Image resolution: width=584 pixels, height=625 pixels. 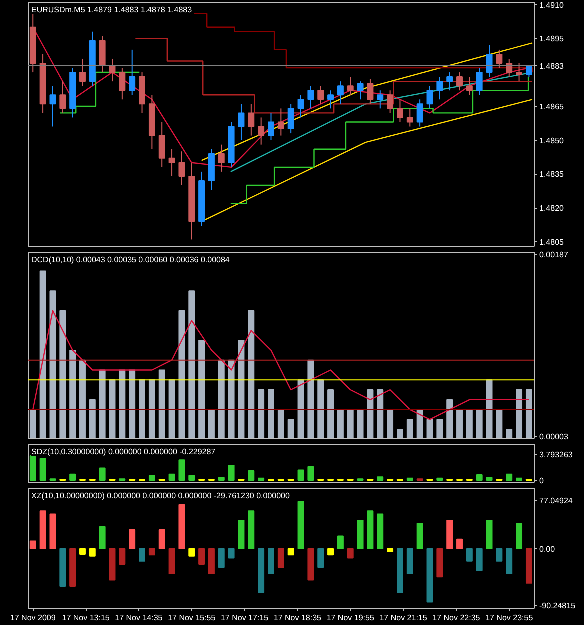 What do you see at coordinates (192, 618) in the screenshot?
I see `x-tick-label: 17 Nov 15:55` at bounding box center [192, 618].